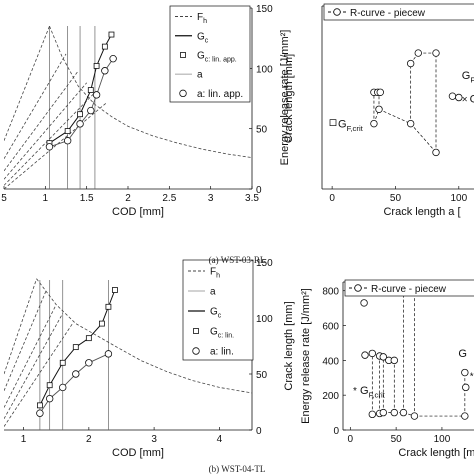  I want to click on y-tick-label: 400, so click(330, 361).